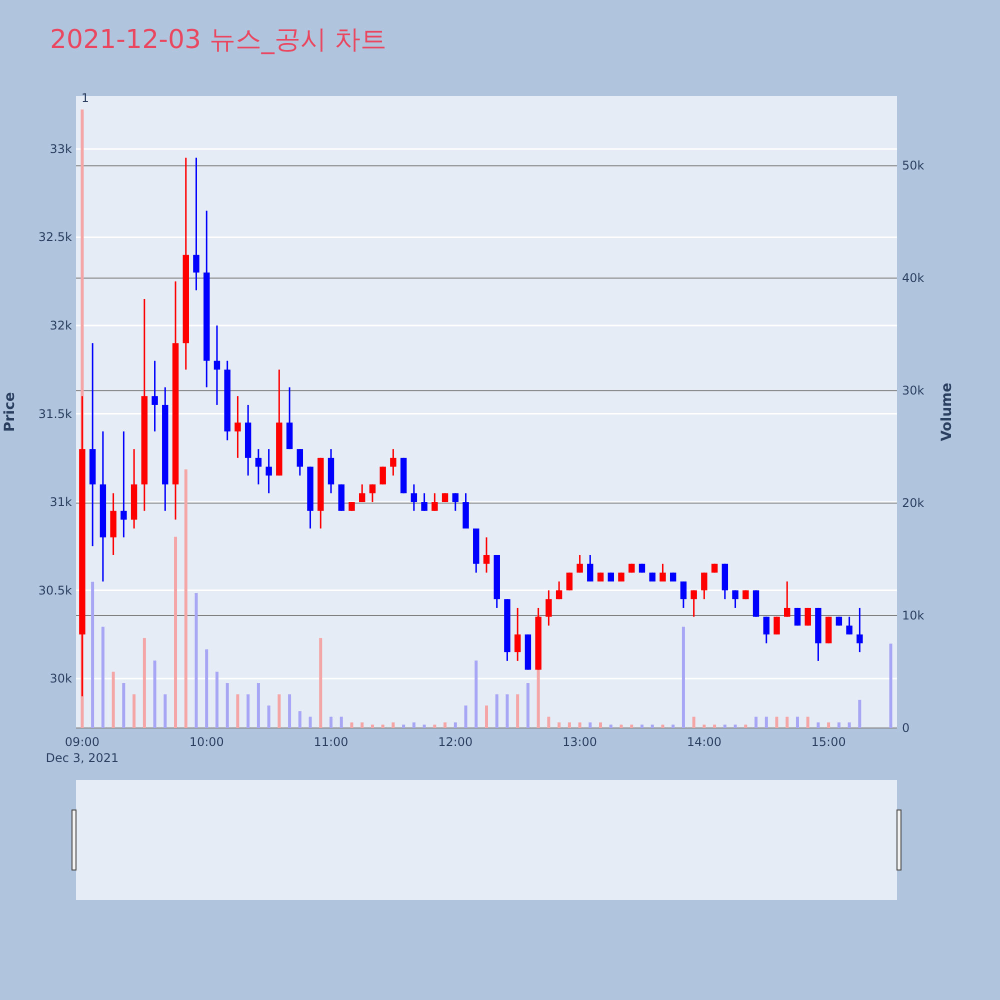 Image resolution: width=1000 pixels, height=1000 pixels. What do you see at coordinates (82, 758) in the screenshot?
I see `text: Dec 3, 2021` at bounding box center [82, 758].